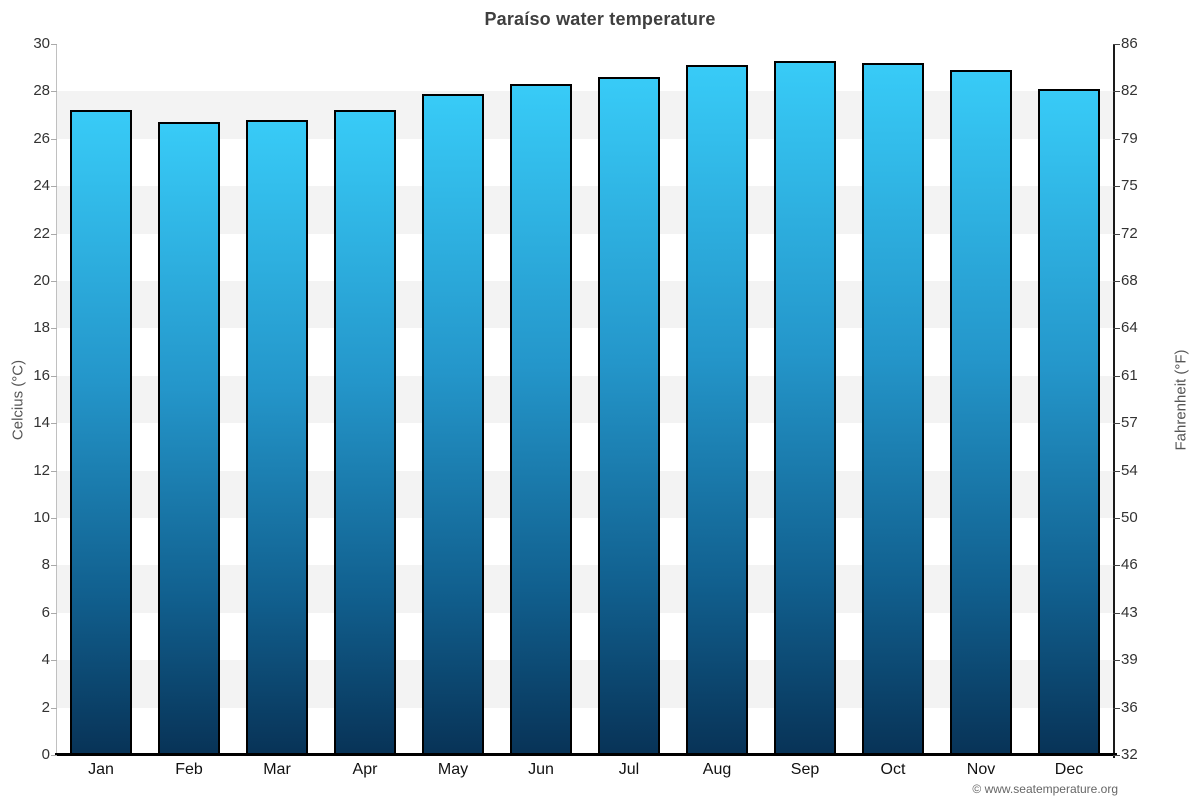  What do you see at coordinates (45, 565) in the screenshot?
I see `y-tick-label-celsius: 8` at bounding box center [45, 565].